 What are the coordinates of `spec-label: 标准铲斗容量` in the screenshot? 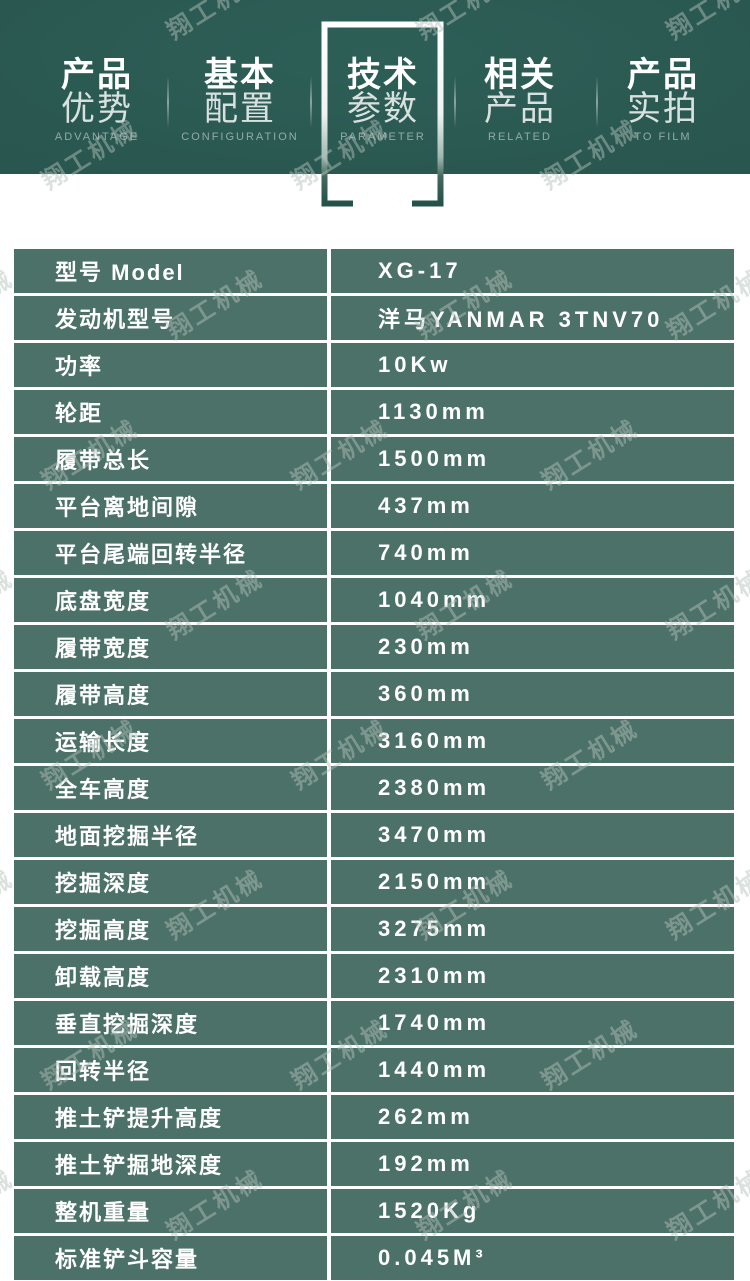 It's located at (170, 1258).